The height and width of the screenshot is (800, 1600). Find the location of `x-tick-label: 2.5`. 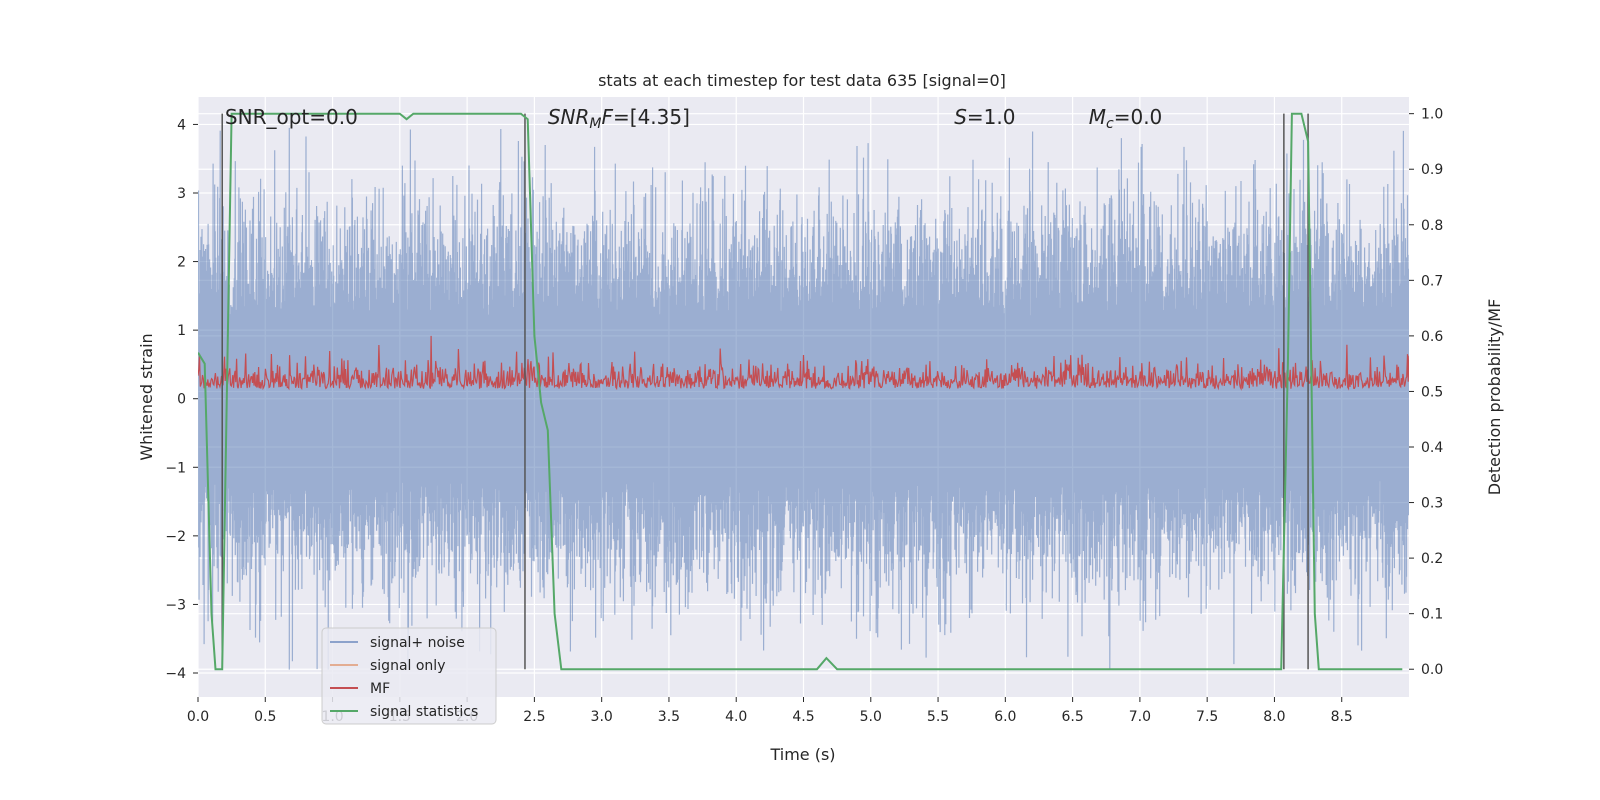

x-tick-label: 2.5 is located at coordinates (534, 717).